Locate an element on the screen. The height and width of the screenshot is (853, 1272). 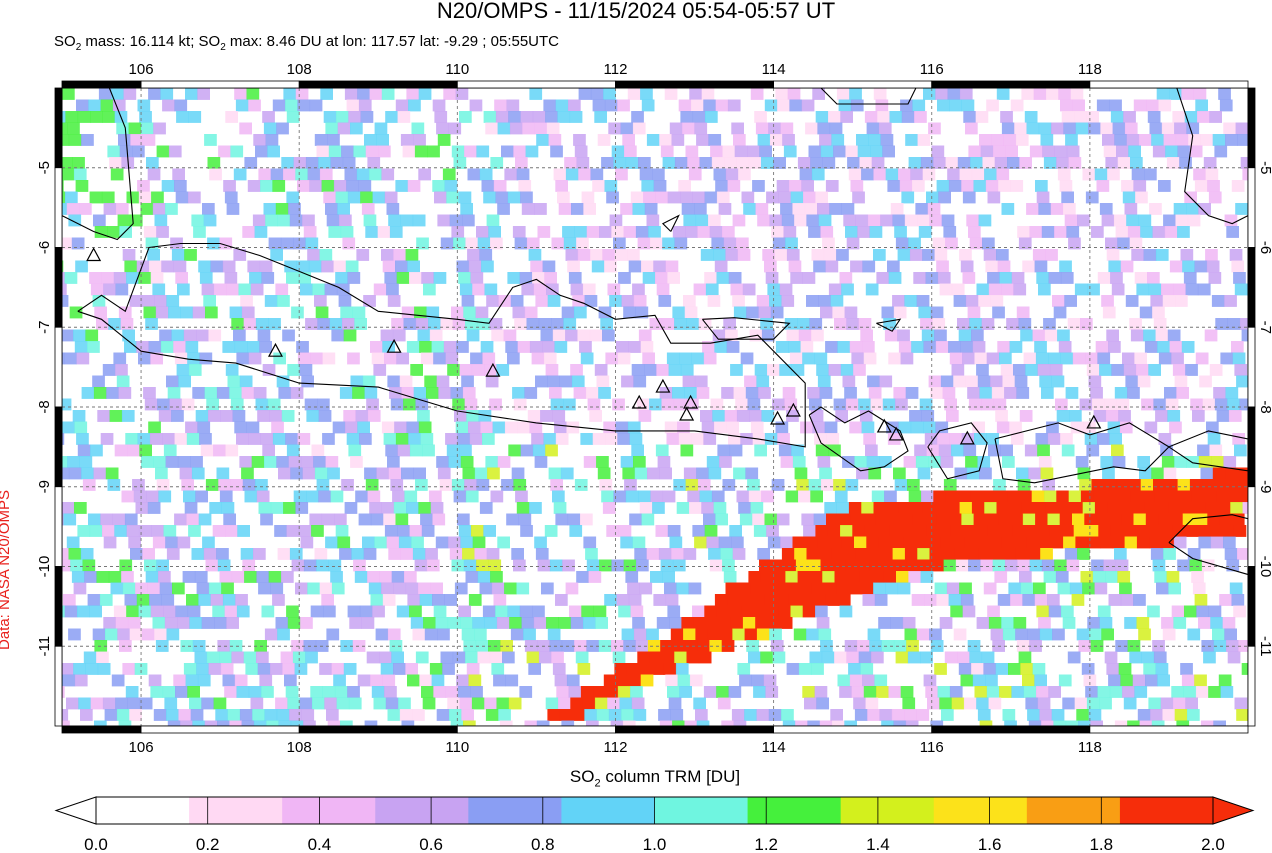
lon-tick-label-bottom: 106 is located at coordinates (141, 747).